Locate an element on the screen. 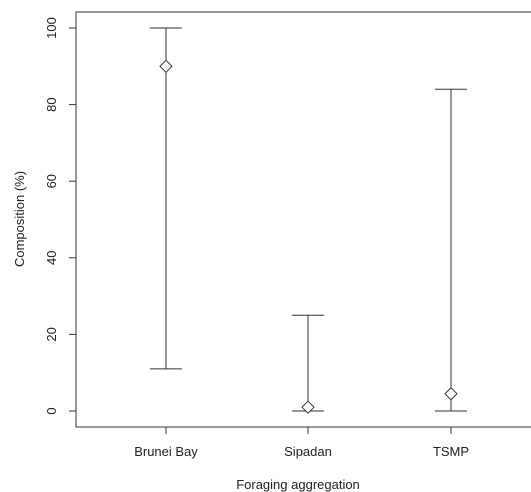  y-tick-label: 0 is located at coordinates (51, 410).